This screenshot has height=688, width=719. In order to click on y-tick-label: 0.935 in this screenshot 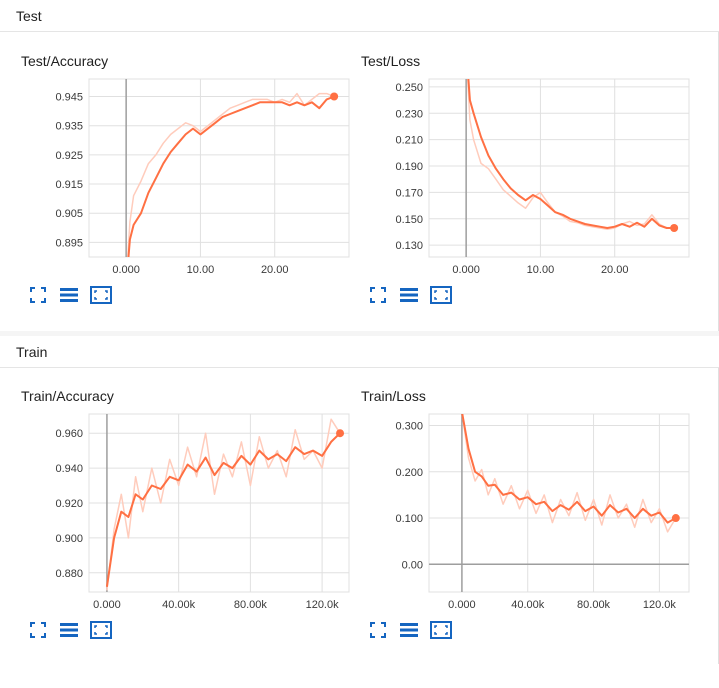, I will do `click(69, 127)`.